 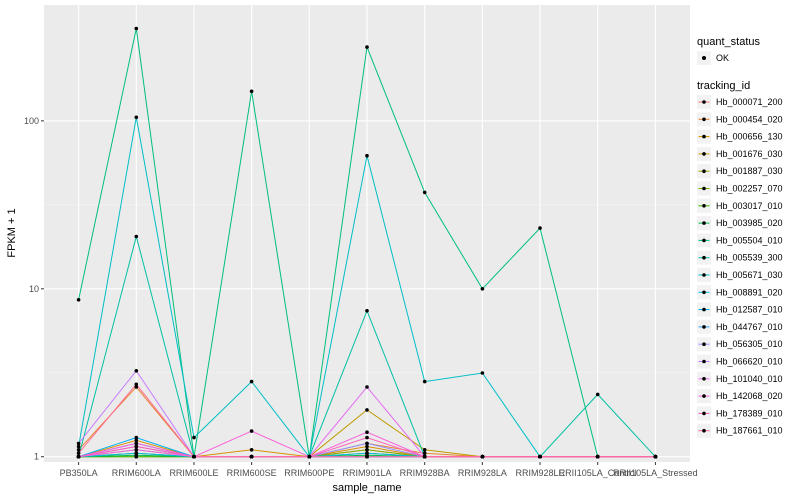 What do you see at coordinates (749, 223) in the screenshot?
I see `legend-label: Hb_003985_020` at bounding box center [749, 223].